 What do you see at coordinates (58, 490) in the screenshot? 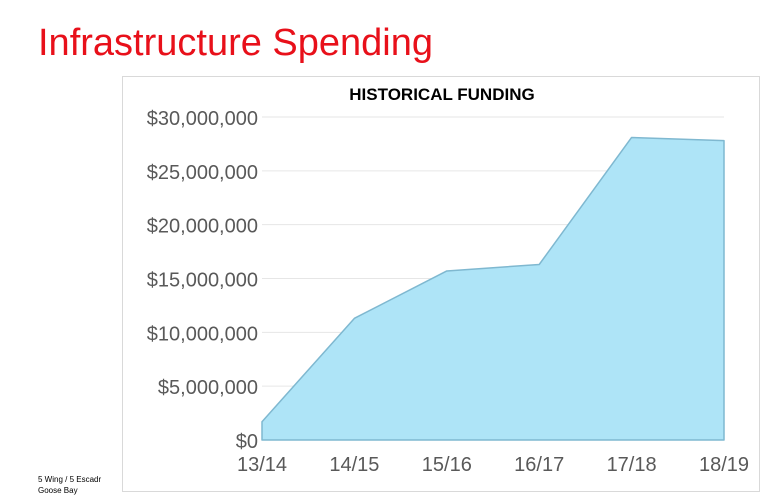
I see `footer-line-location: Goose Bay` at bounding box center [58, 490].